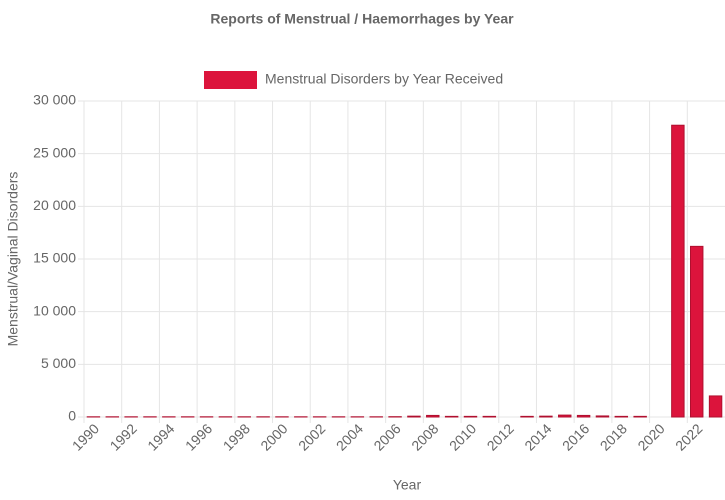 This screenshot has width=725, height=500. Describe the element at coordinates (424, 436) in the screenshot. I see `x-tick-label: 2008` at that location.